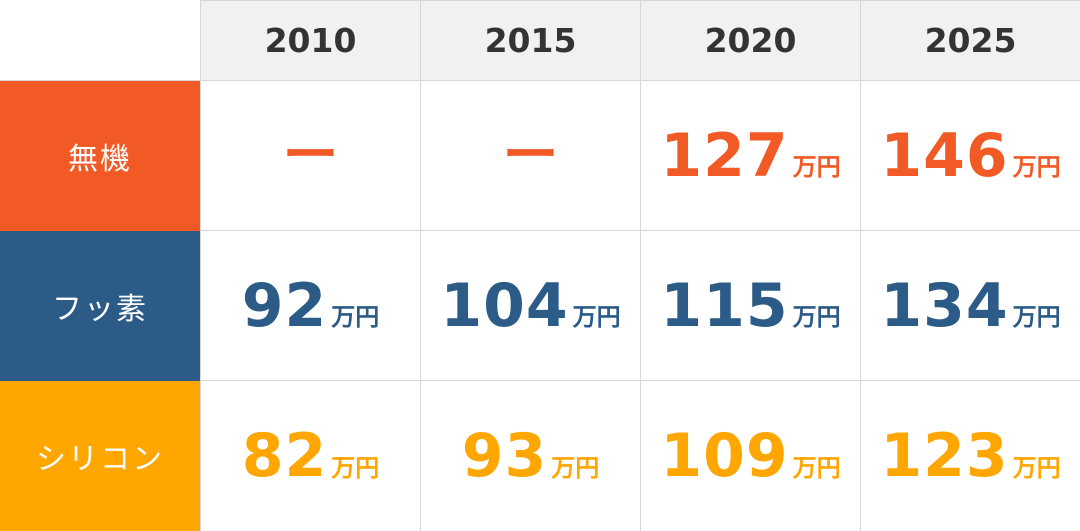 The width and height of the screenshot is (1080, 531). I want to click on row-inorganic-cell-2025: 146 万円, so click(970, 156).